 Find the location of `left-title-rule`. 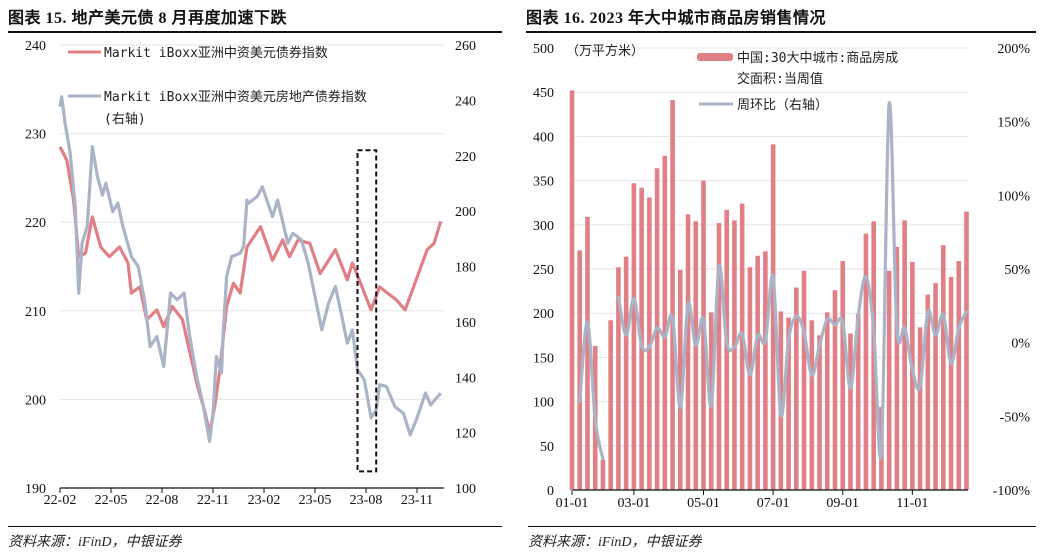

left-title-rule is located at coordinates (255, 32).